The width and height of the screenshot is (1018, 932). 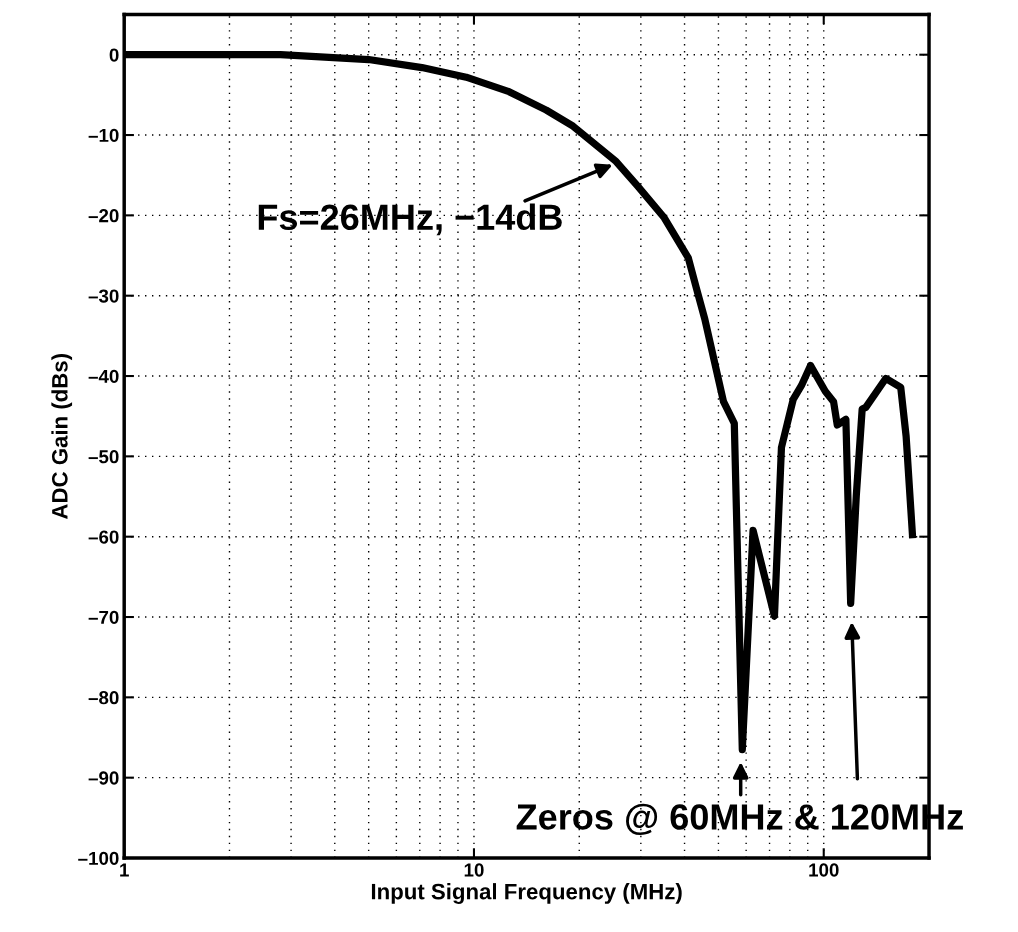 I want to click on y-tick-label: 0, so click(x=114, y=55).